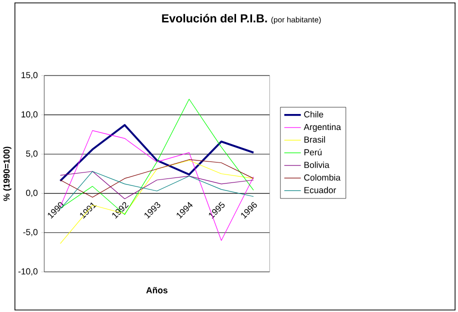 Image resolution: width=458 pixels, height=312 pixels. What do you see at coordinates (32, 154) in the screenshot?
I see `y-tick-label: 5,0` at bounding box center [32, 154].